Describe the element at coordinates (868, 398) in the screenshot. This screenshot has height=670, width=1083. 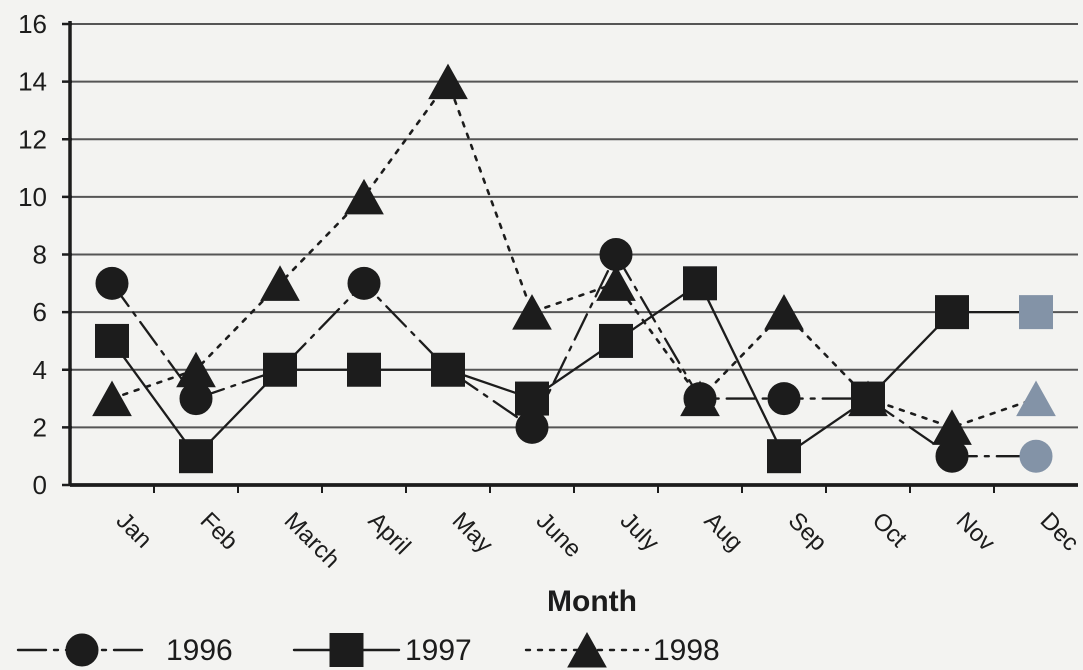
I see `data-point-1998-oct` at that location.